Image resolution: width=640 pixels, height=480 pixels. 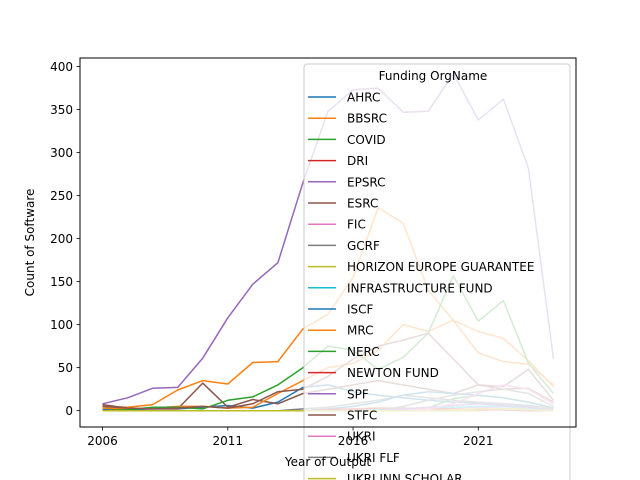 I want to click on y-tick-label: 300, so click(x=61, y=153).